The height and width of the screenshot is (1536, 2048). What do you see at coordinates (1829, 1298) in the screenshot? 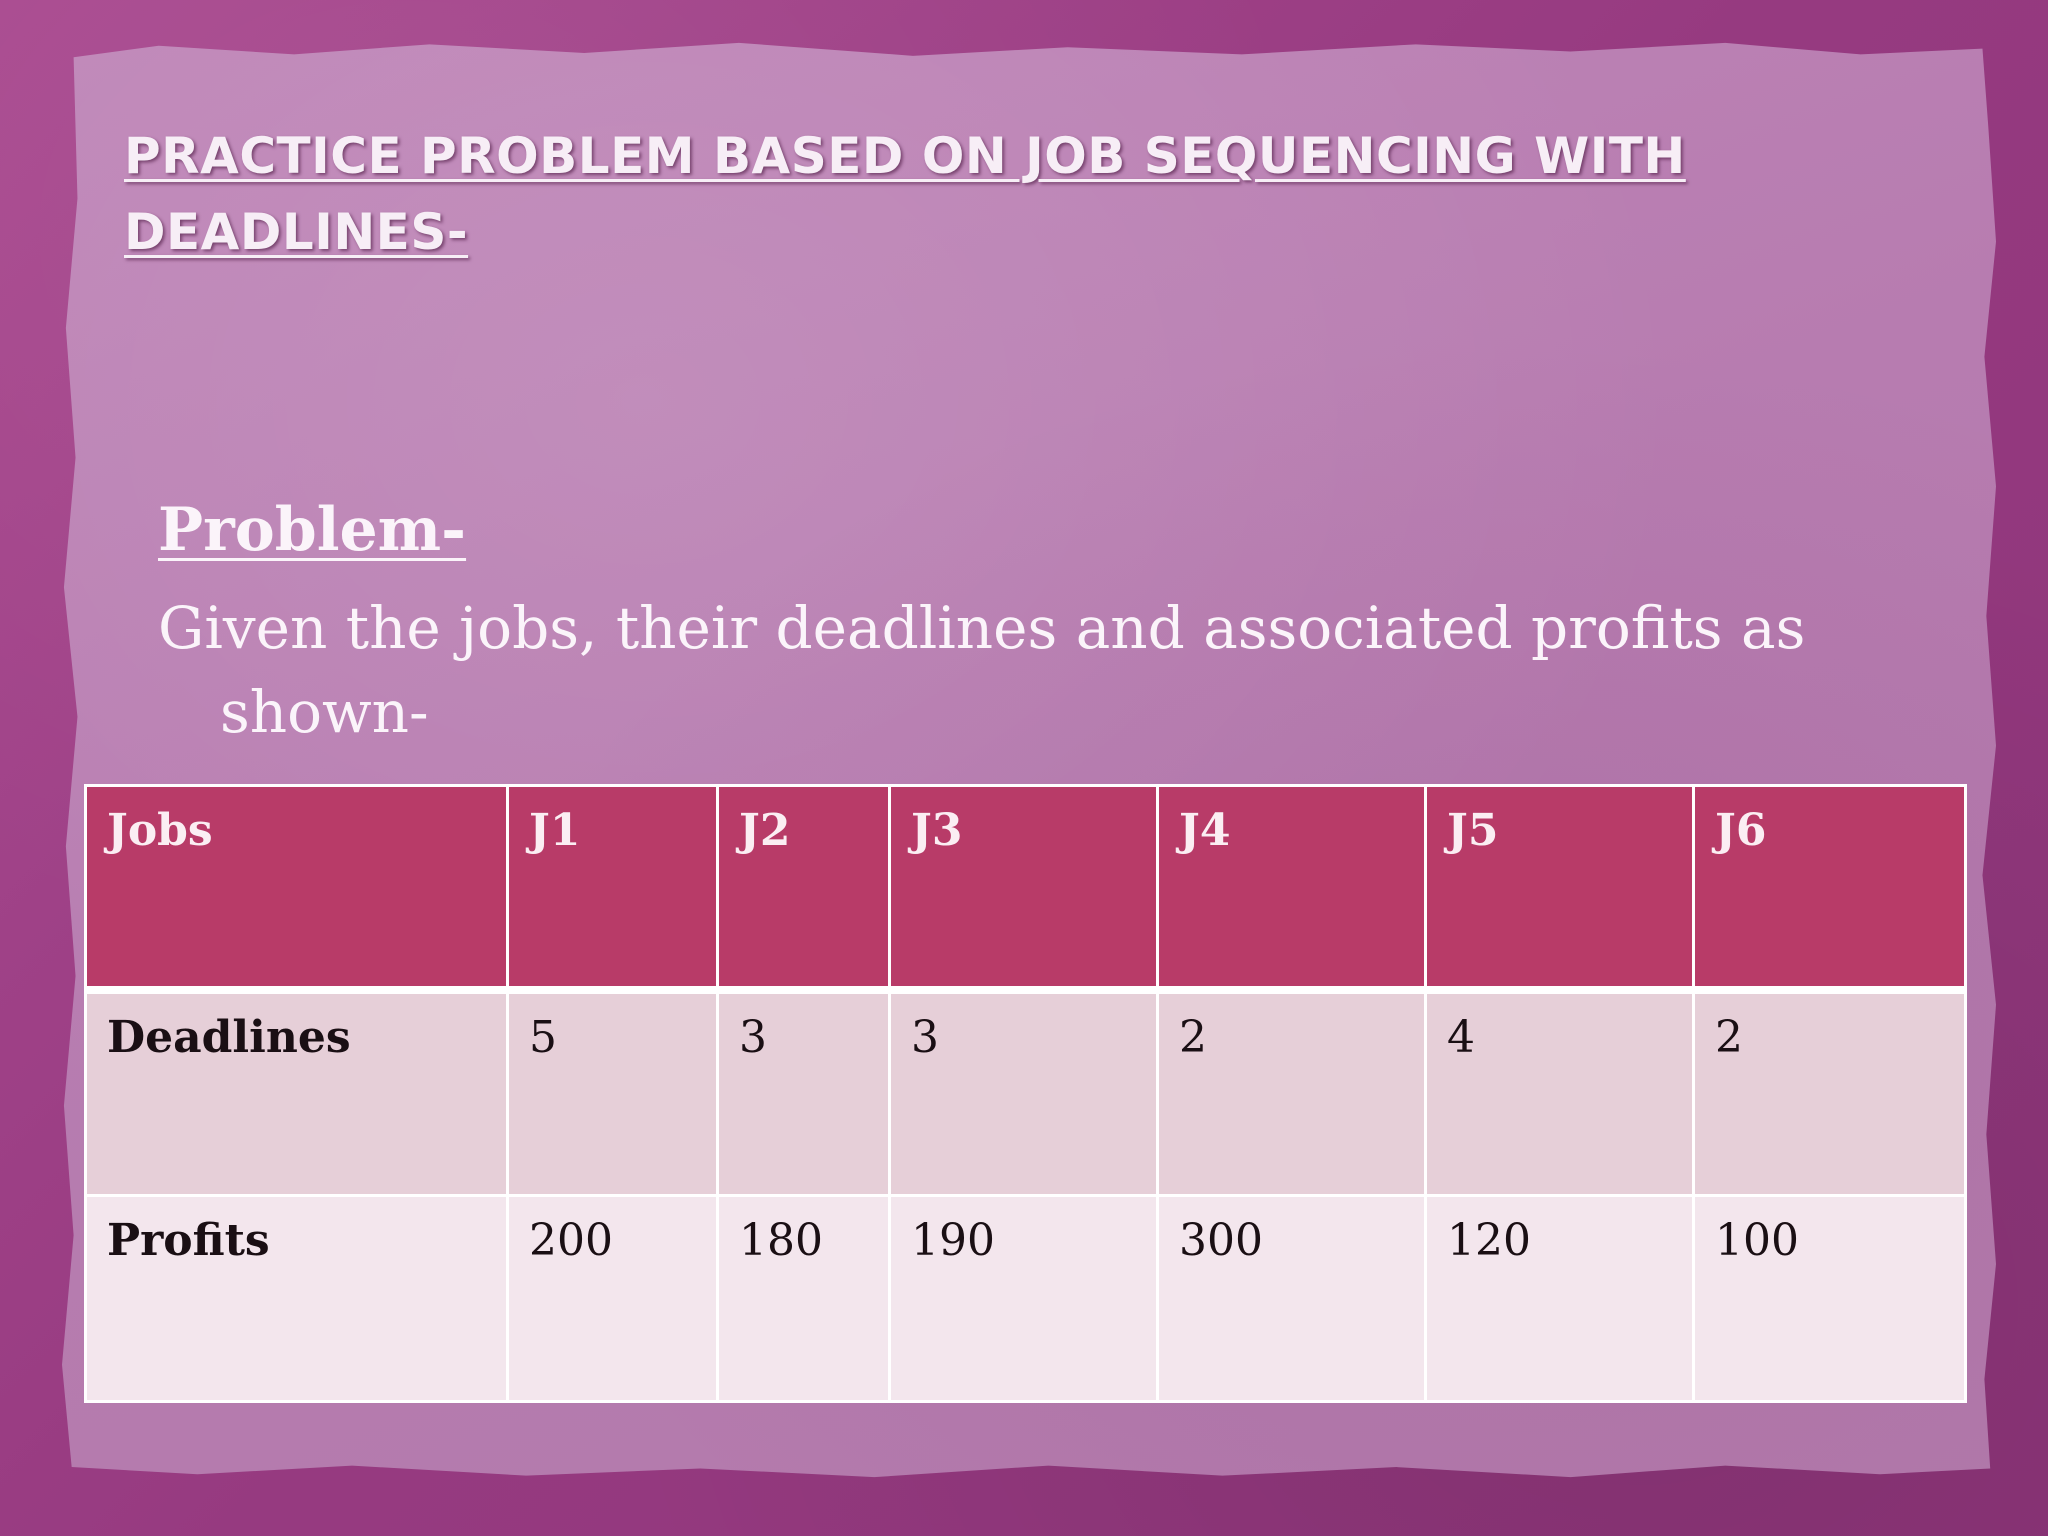
I see `table-cell: 100` at bounding box center [1829, 1298].